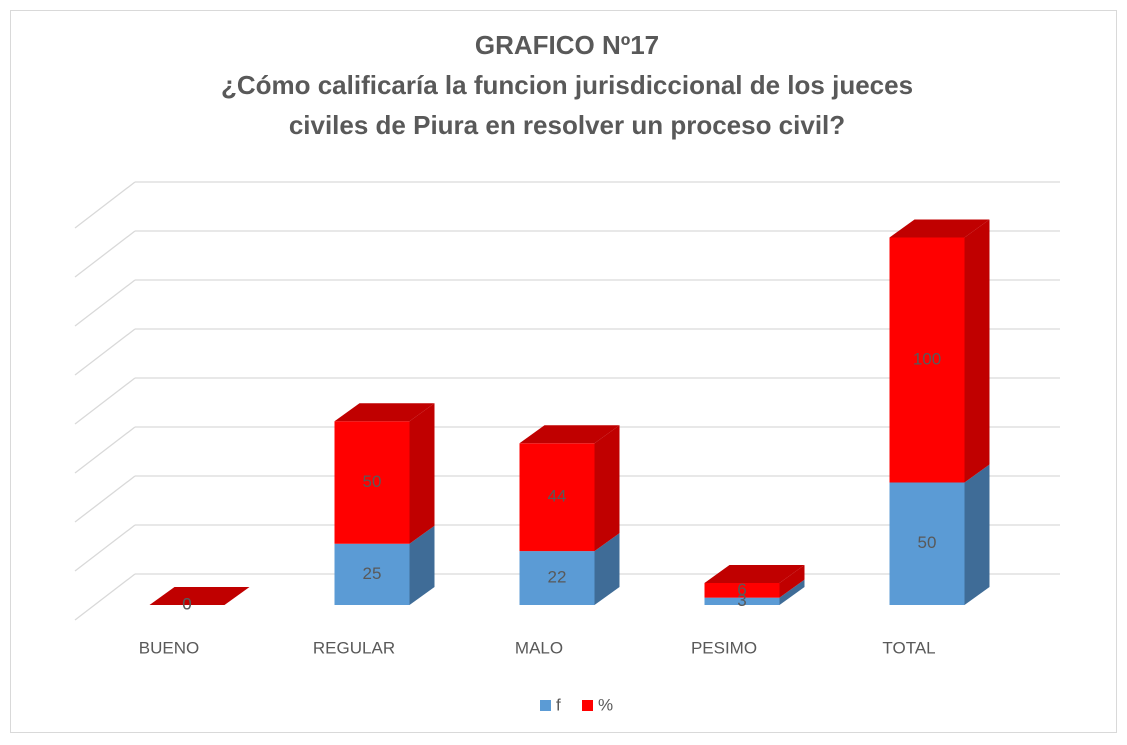 The height and width of the screenshot is (745, 1127). Describe the element at coordinates (186, 603) in the screenshot. I see `data-label: 0` at that location.